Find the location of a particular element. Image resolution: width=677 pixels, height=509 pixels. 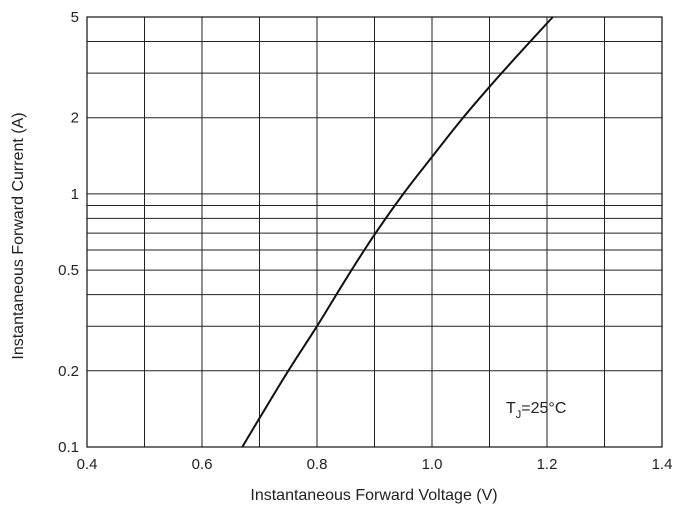

x-axis-title: Instantaneous Forward Voltage (V) is located at coordinates (373, 495).